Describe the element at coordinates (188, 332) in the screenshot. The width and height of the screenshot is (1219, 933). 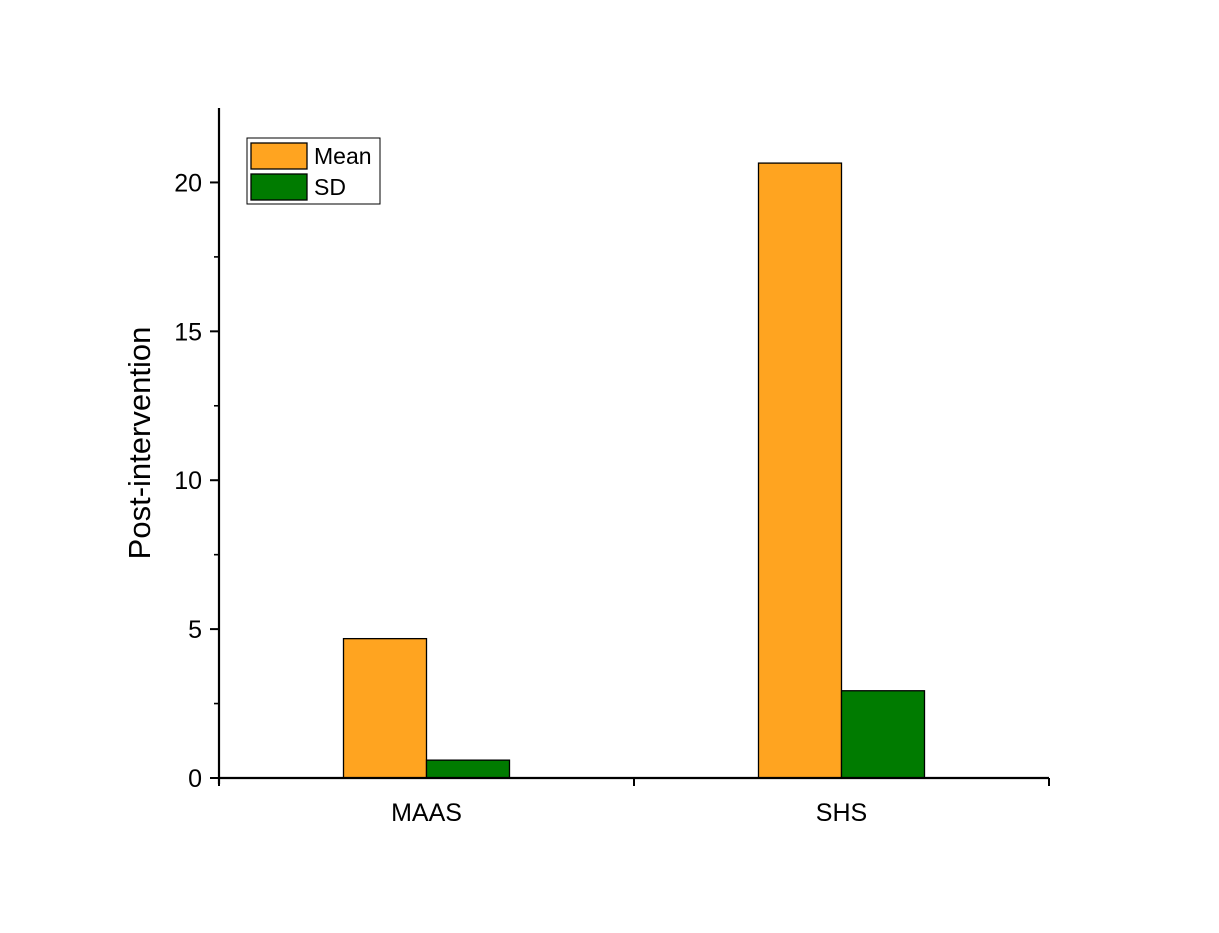
I see `y-tick-label: 15` at that location.